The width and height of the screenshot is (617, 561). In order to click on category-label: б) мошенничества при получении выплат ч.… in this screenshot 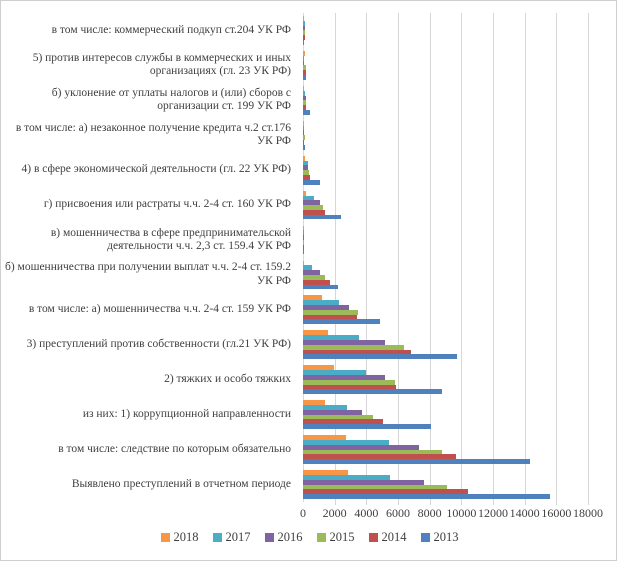, I will do `click(148, 274)`.